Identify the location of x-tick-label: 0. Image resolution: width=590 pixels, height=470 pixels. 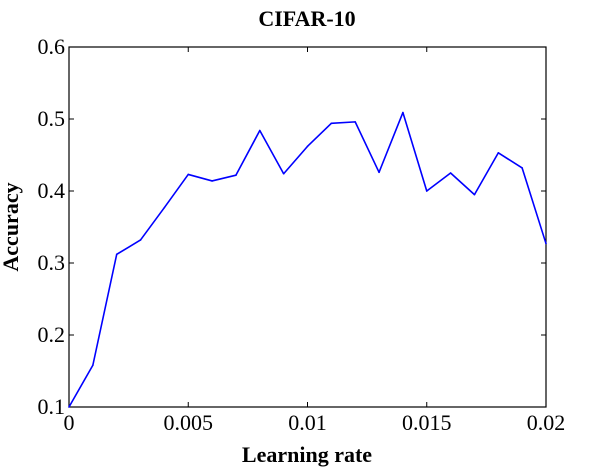
(69, 422).